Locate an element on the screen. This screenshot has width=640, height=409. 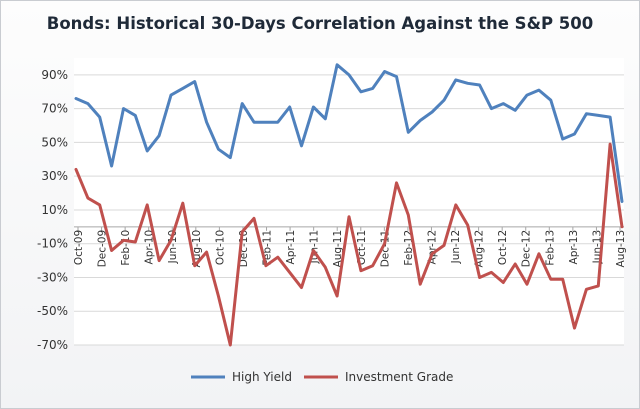
x-tick-label: Apr-10 is located at coordinates (150, 247).